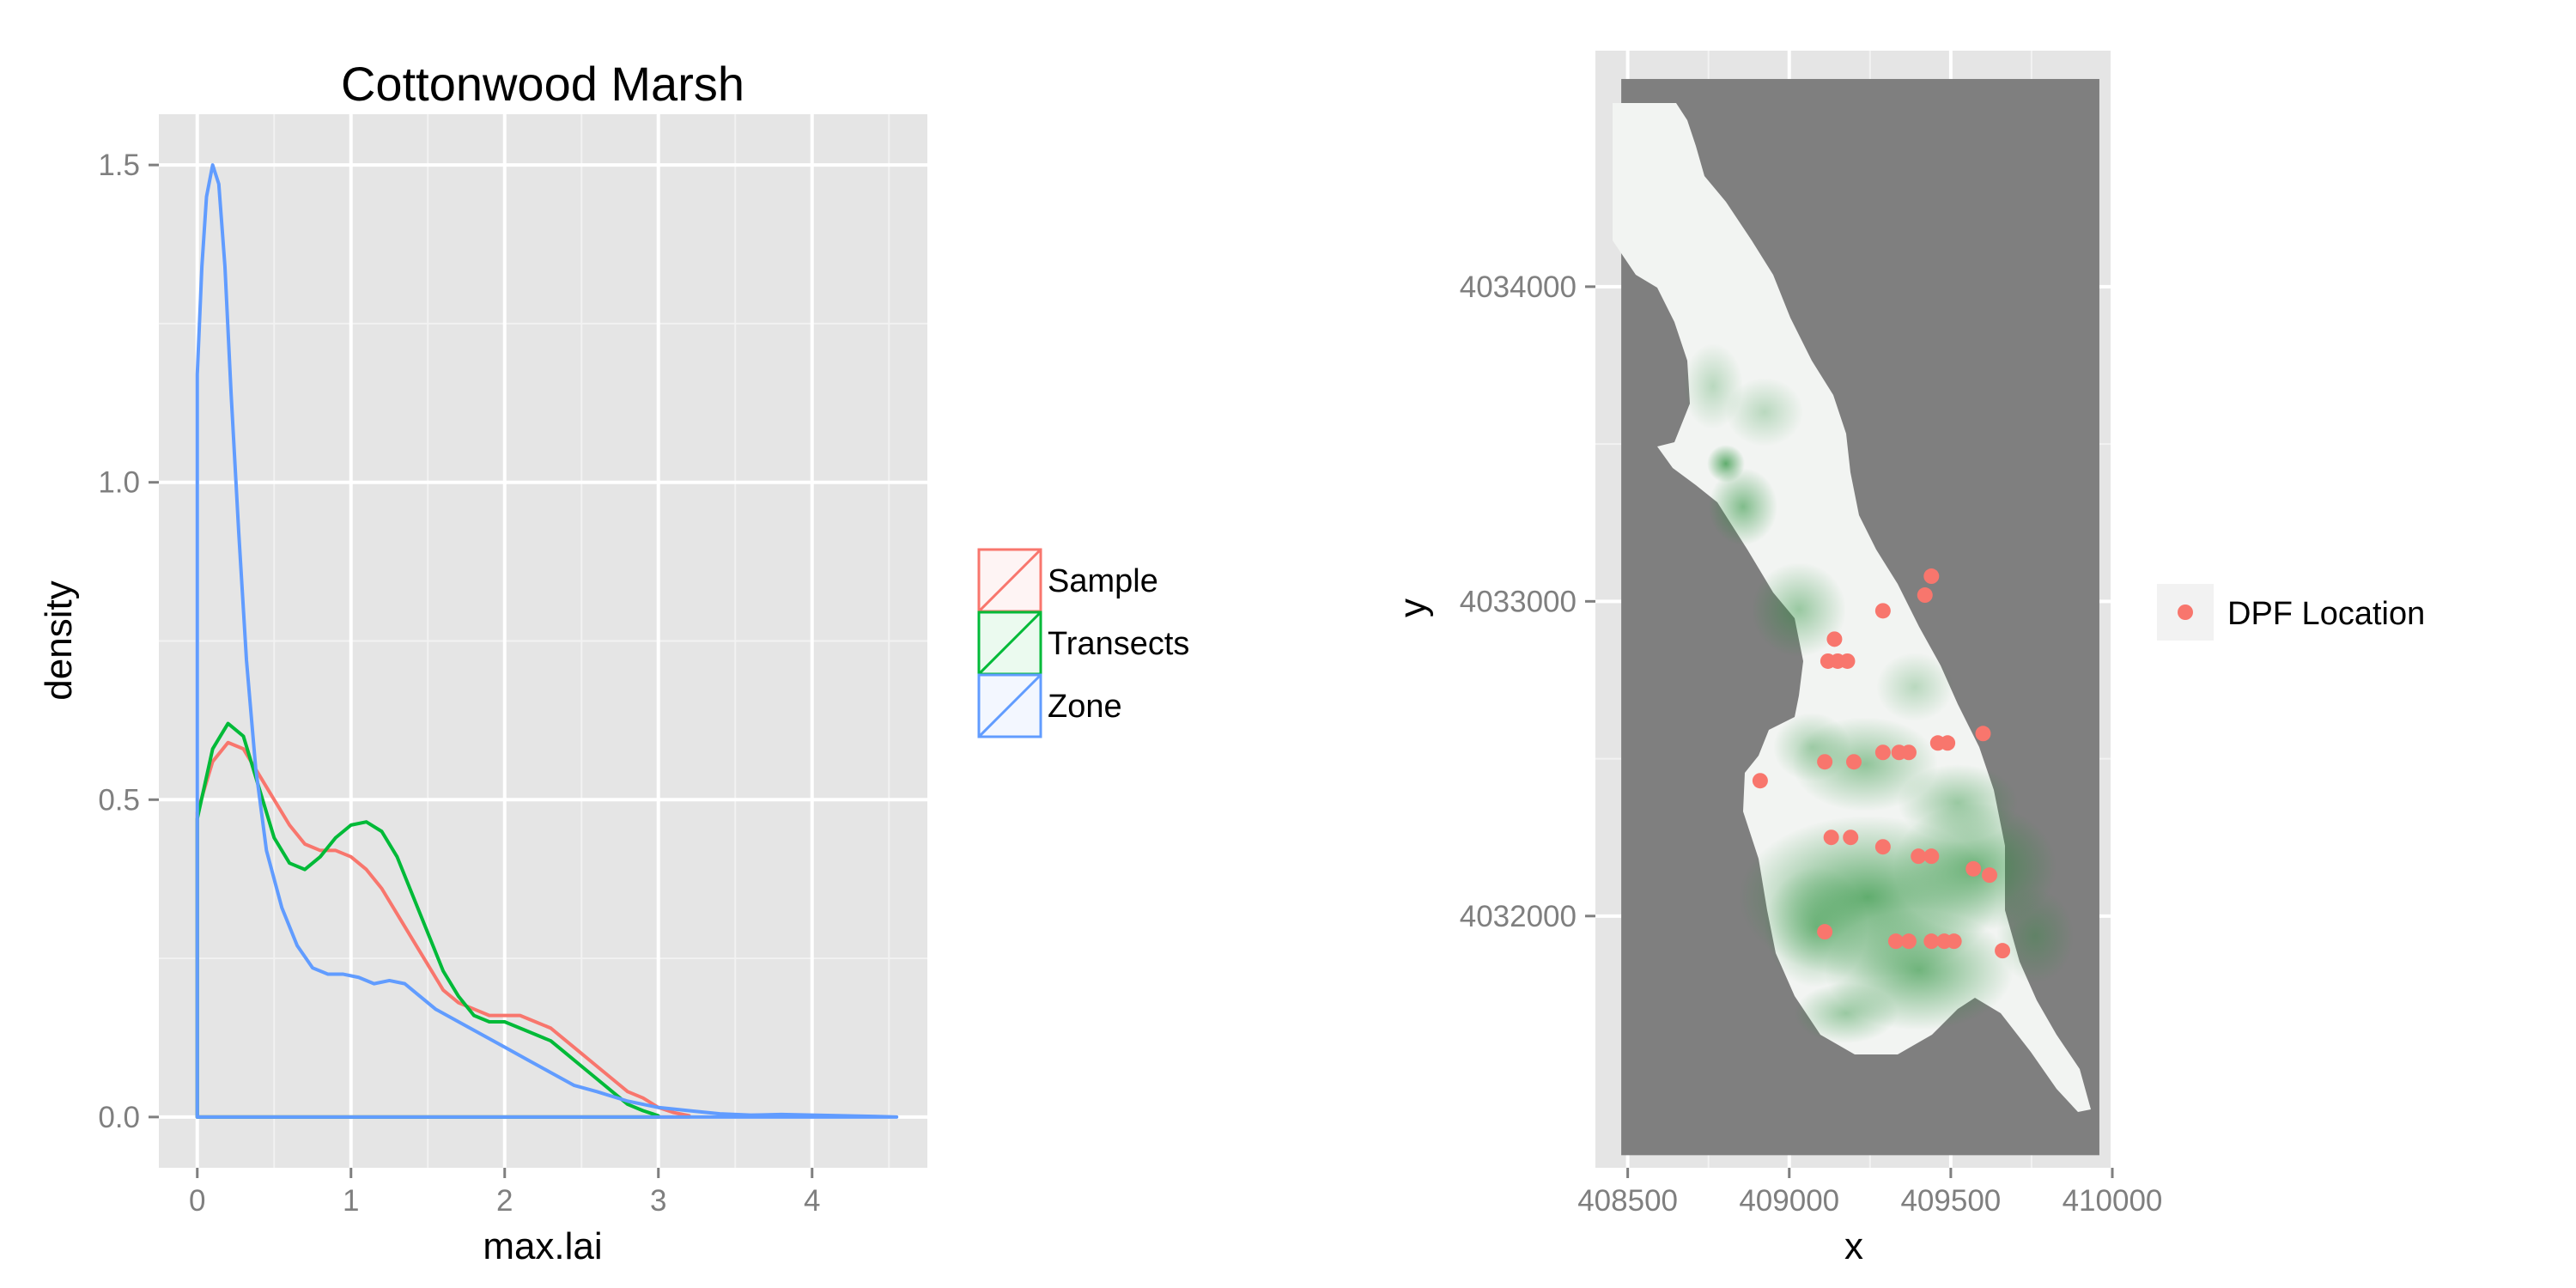 This screenshot has width=2576, height=1288. I want to click on map-y-axis-ticks: 4032000 4033000 4034000, so click(1528, 601).